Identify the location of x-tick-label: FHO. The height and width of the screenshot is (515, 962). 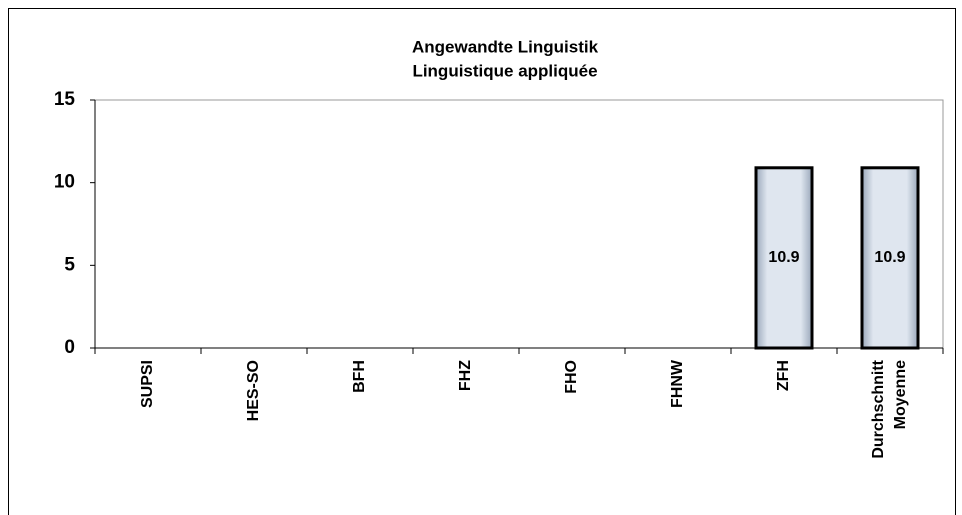
(571, 377).